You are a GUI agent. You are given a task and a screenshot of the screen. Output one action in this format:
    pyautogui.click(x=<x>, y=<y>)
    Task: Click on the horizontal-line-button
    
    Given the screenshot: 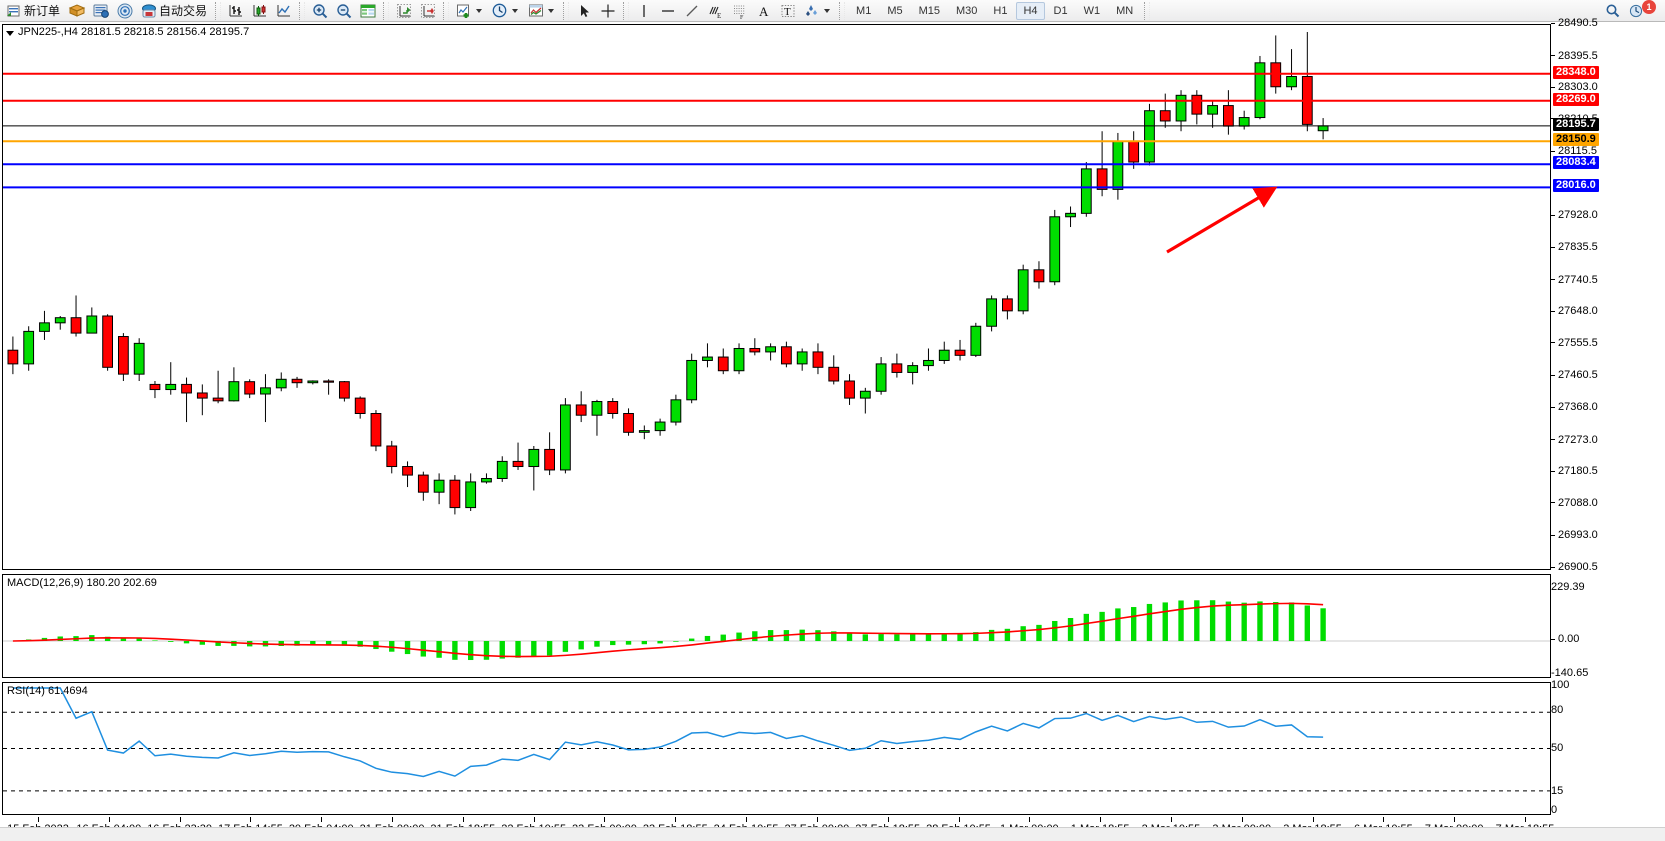 What is the action you would take?
    pyautogui.click(x=668, y=11)
    